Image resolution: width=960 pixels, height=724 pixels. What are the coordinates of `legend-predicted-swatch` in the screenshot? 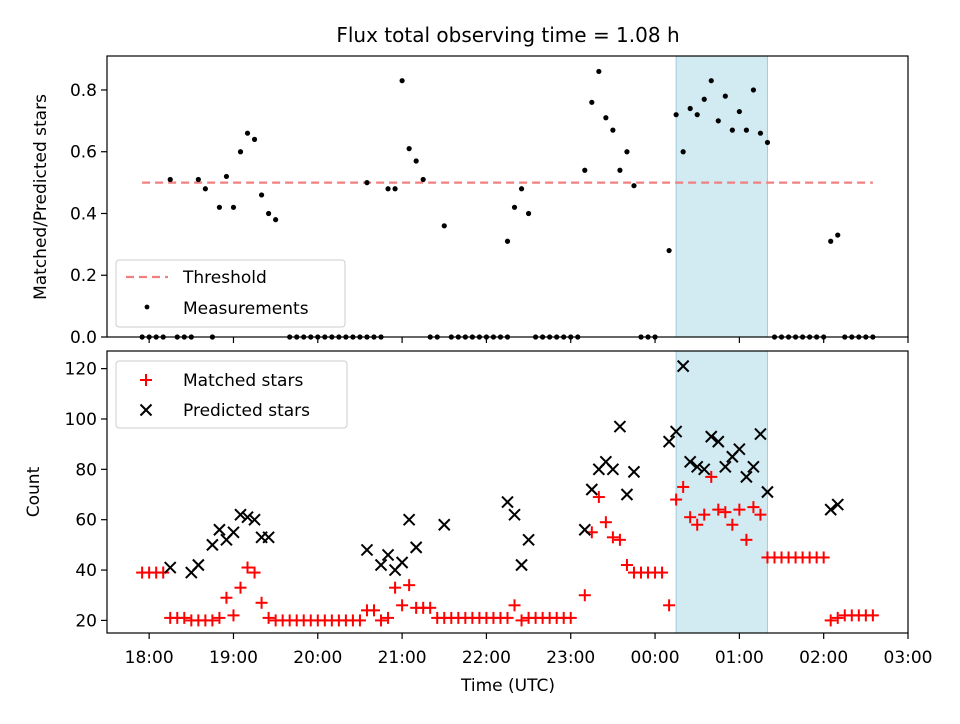 It's located at (146, 410).